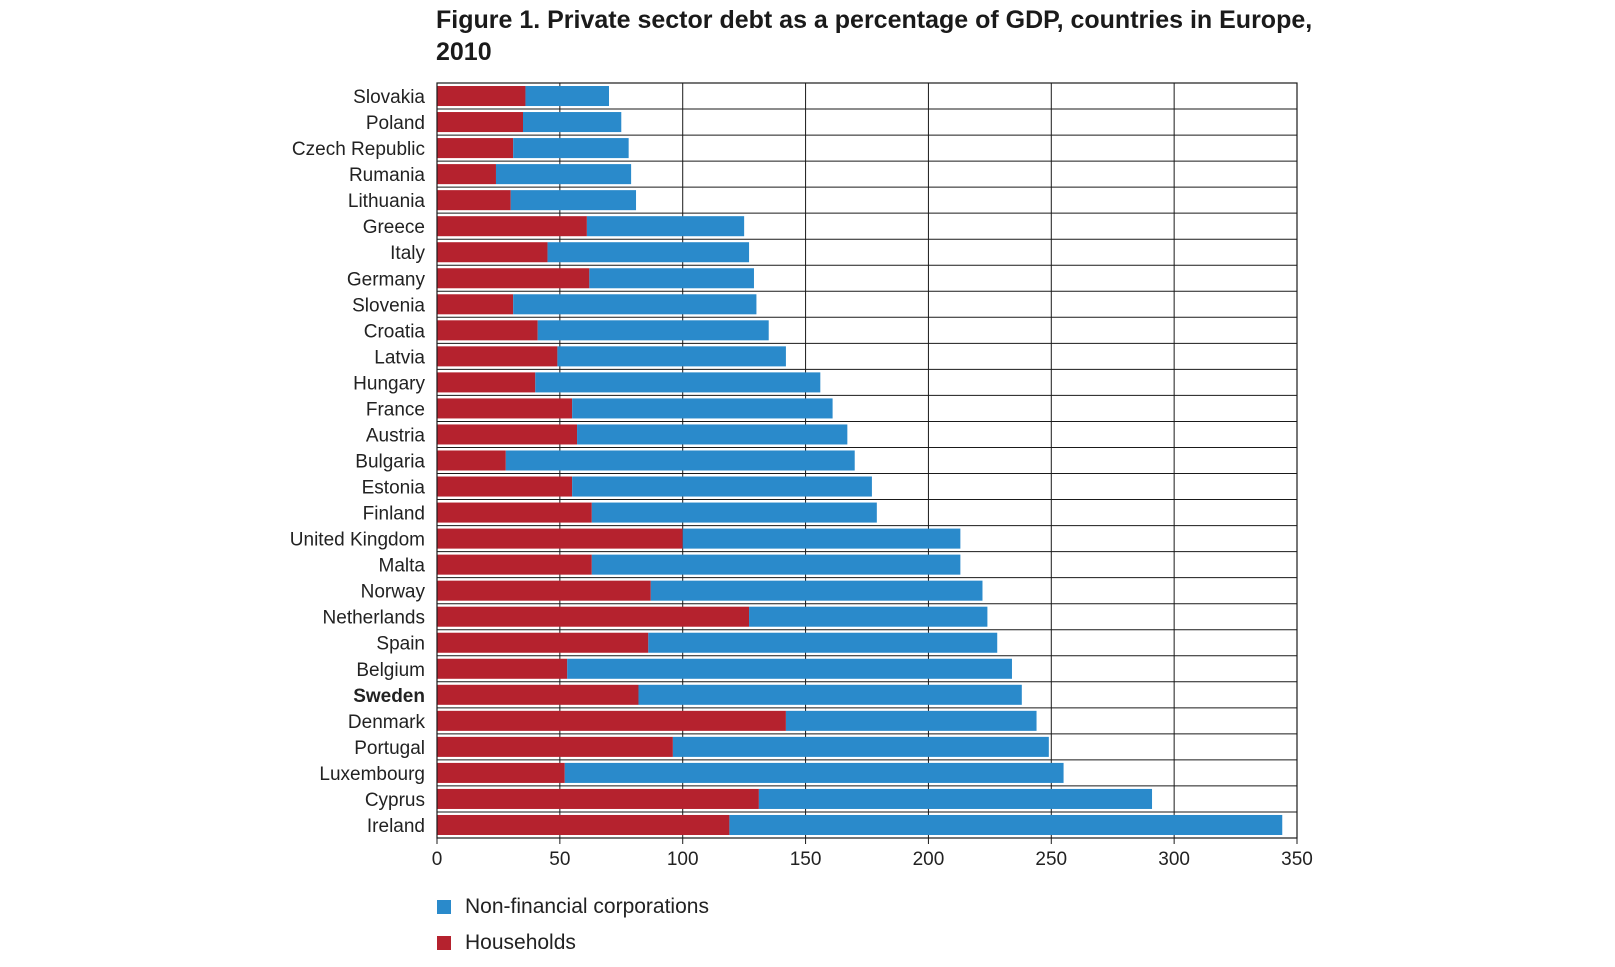 Image resolution: width=1615 pixels, height=967 pixels. I want to click on tick-label-100: 100, so click(683, 859).